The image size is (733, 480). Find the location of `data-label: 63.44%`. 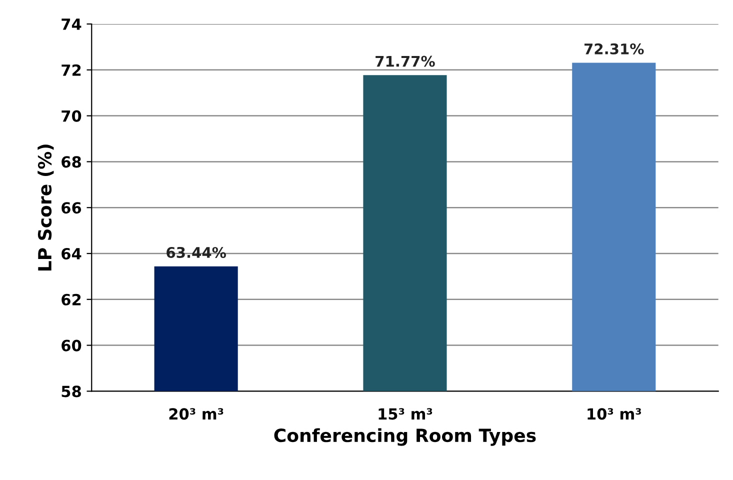

data-label: 63.44% is located at coordinates (196, 252).